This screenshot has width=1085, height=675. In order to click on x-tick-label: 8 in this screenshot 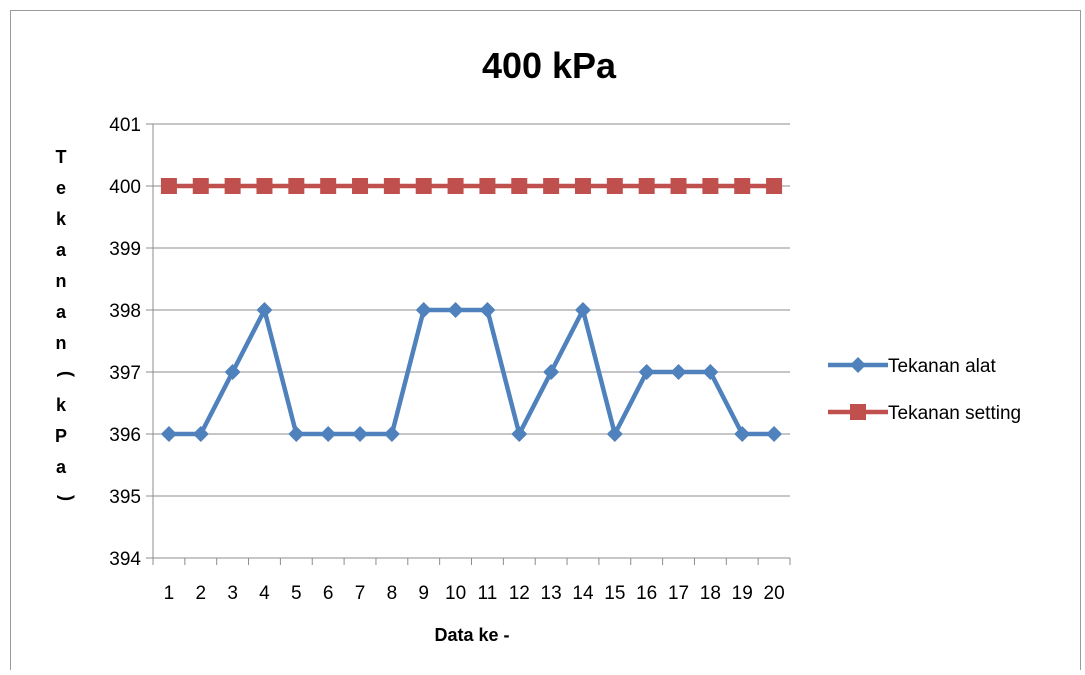, I will do `click(392, 593)`.